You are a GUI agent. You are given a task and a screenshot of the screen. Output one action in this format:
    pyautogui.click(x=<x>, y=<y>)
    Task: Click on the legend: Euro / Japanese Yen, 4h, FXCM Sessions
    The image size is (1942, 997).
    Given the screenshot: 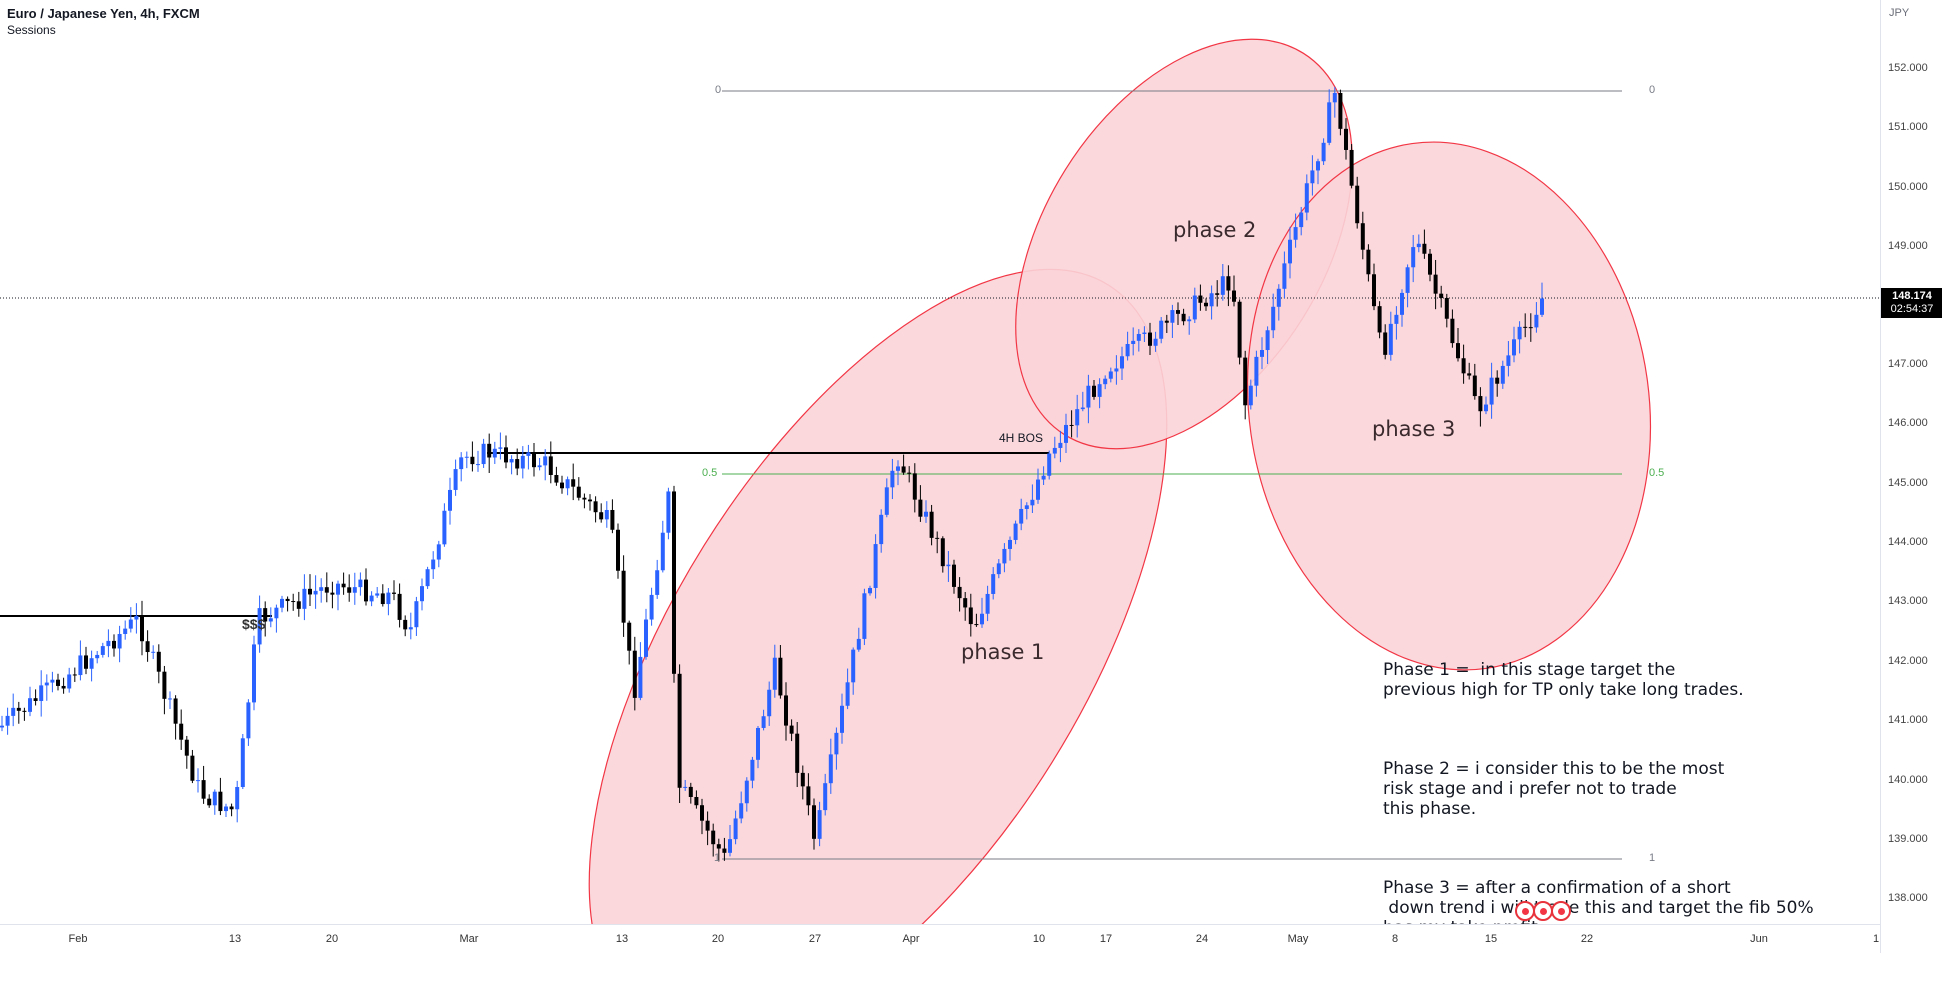 What is the action you would take?
    pyautogui.click(x=103, y=22)
    